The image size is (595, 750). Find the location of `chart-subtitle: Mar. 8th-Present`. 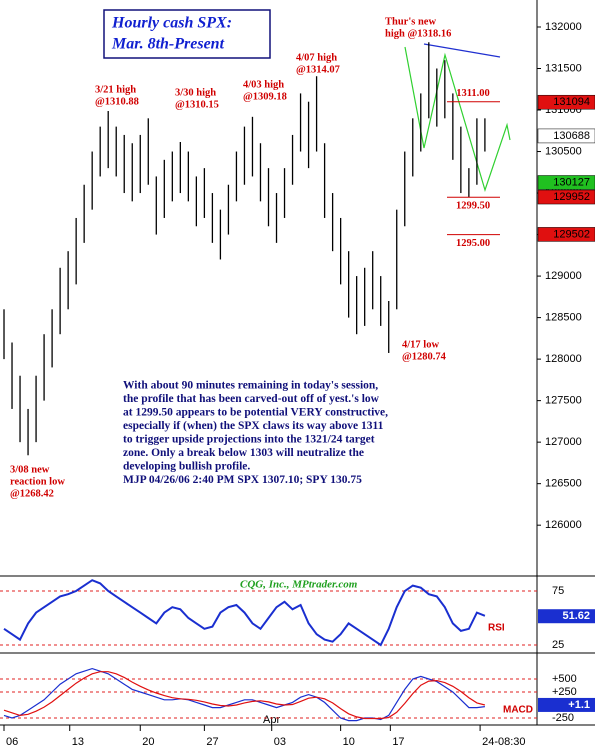

chart-subtitle: Mar. 8th-Present is located at coordinates (168, 44).